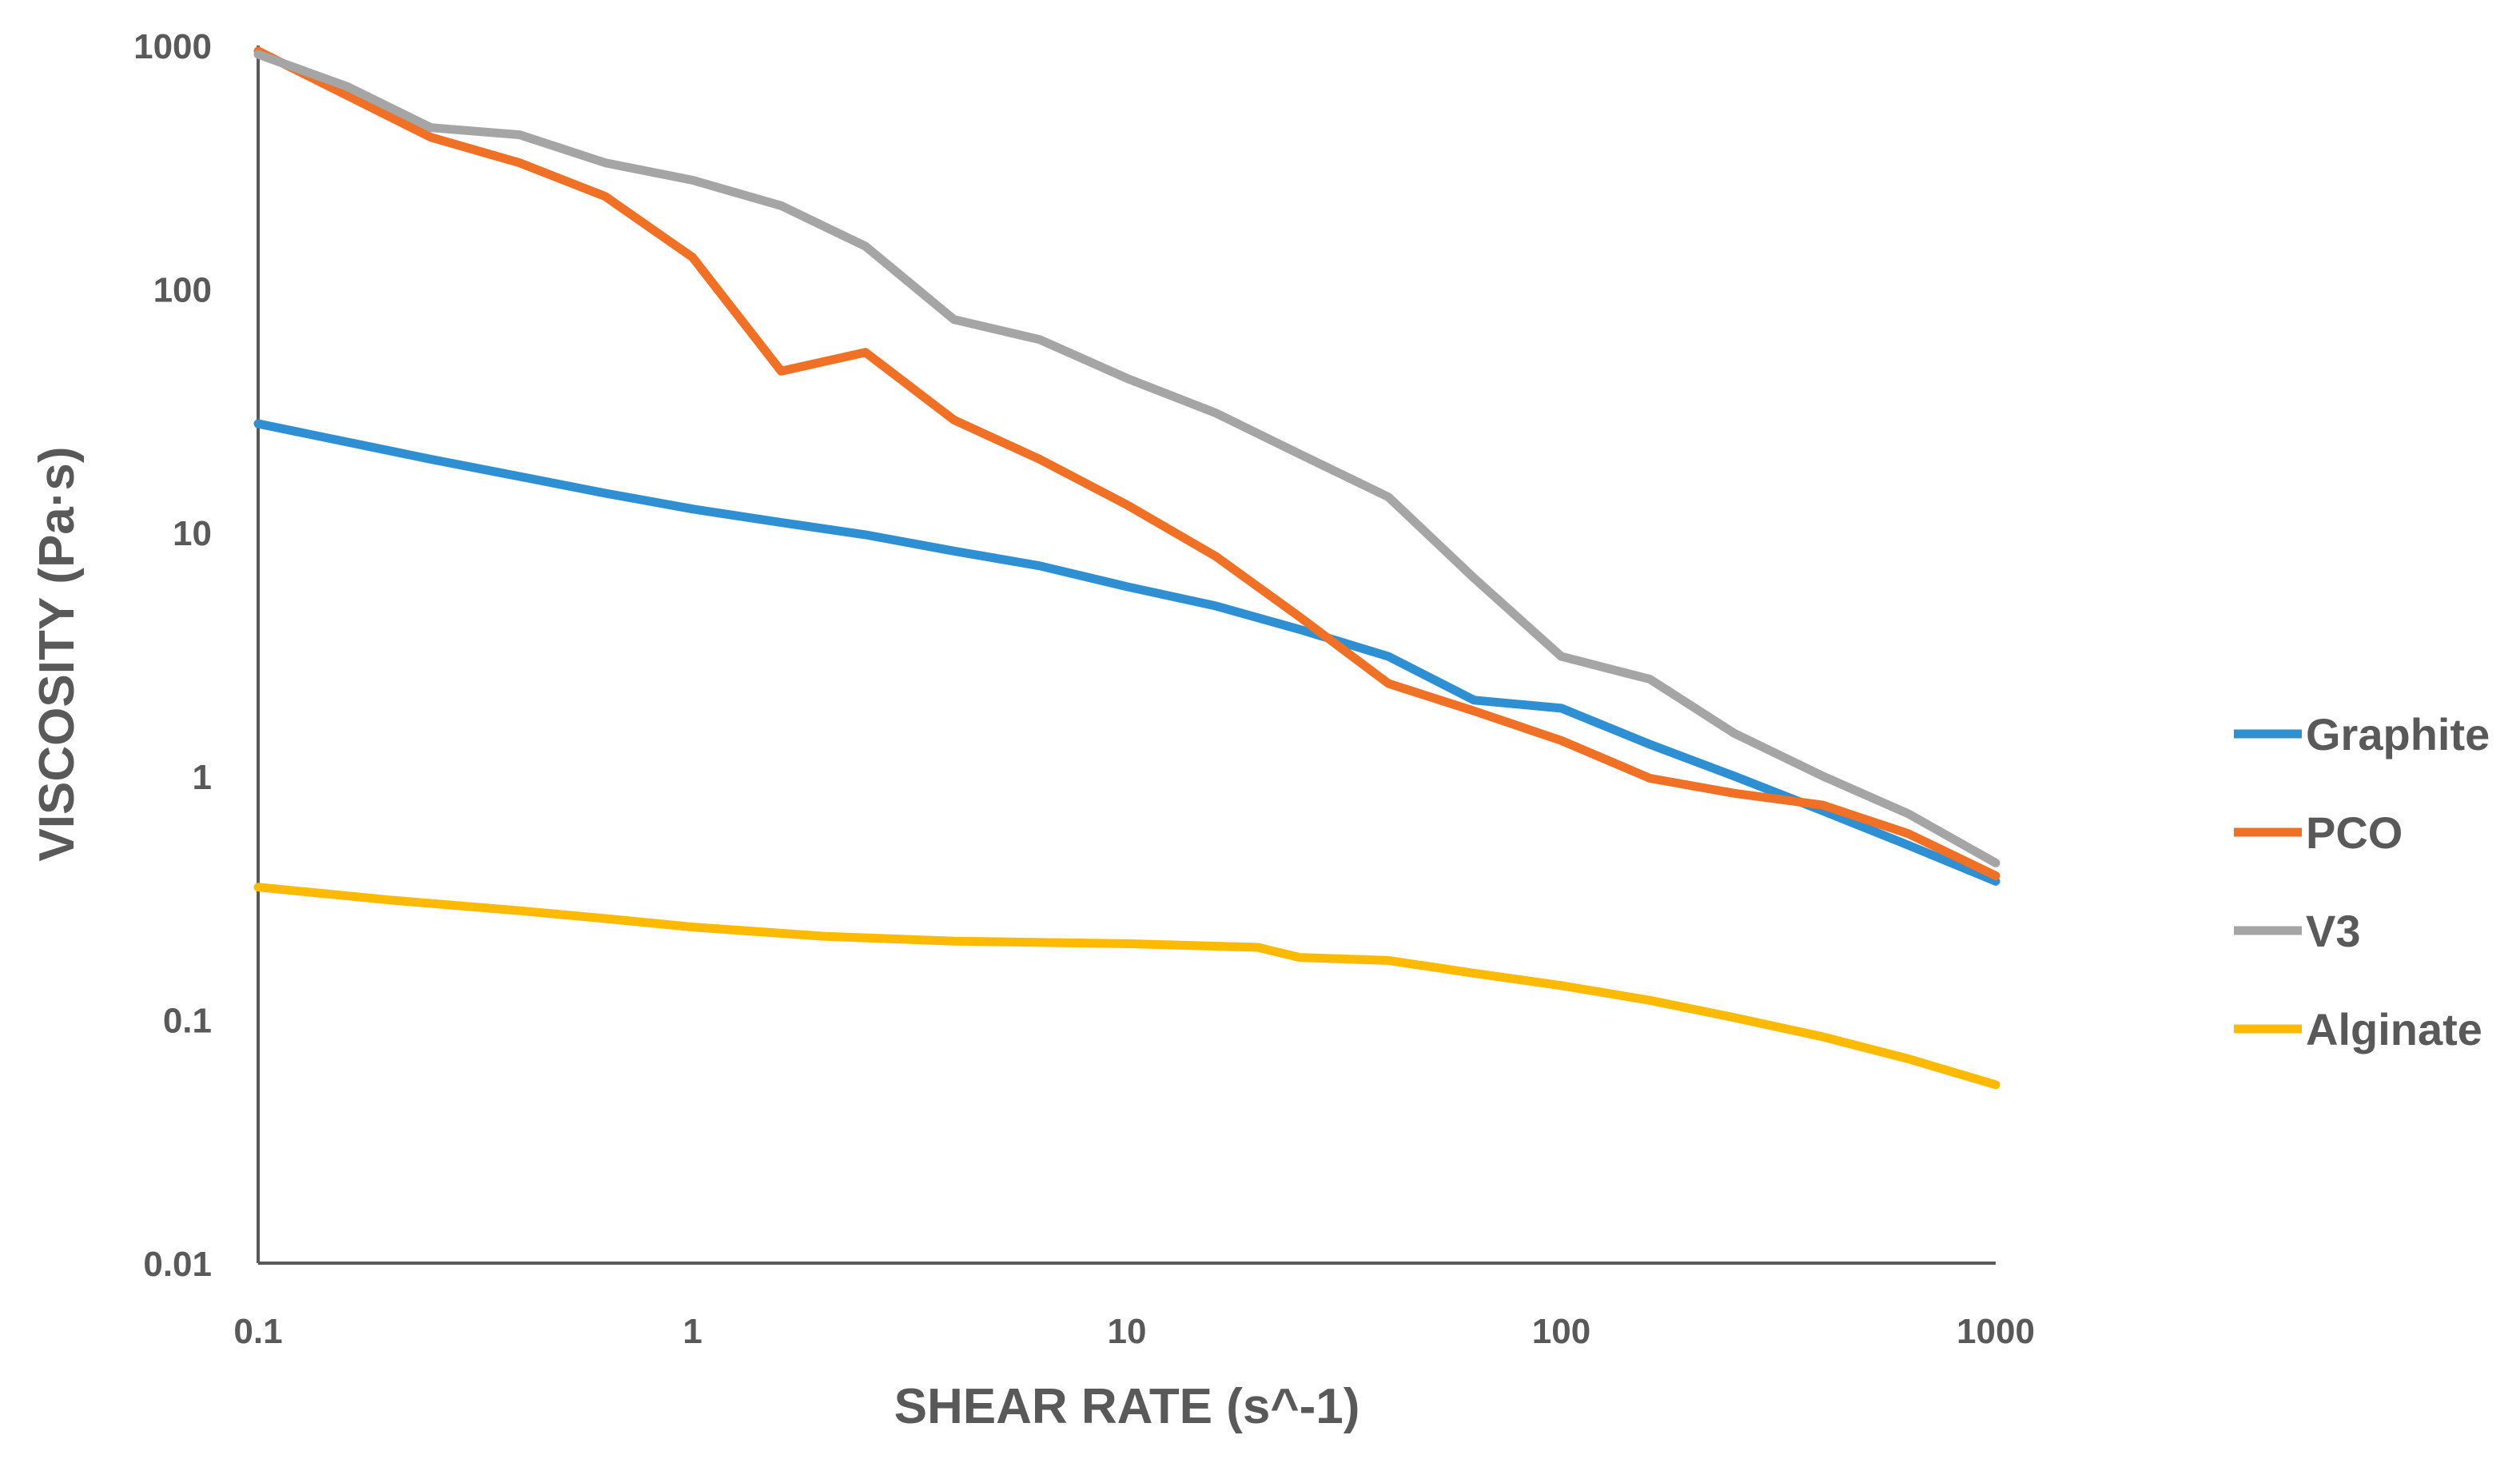 The height and width of the screenshot is (1463, 2520). What do you see at coordinates (2333, 931) in the screenshot?
I see `legend-label-v3: V3` at bounding box center [2333, 931].